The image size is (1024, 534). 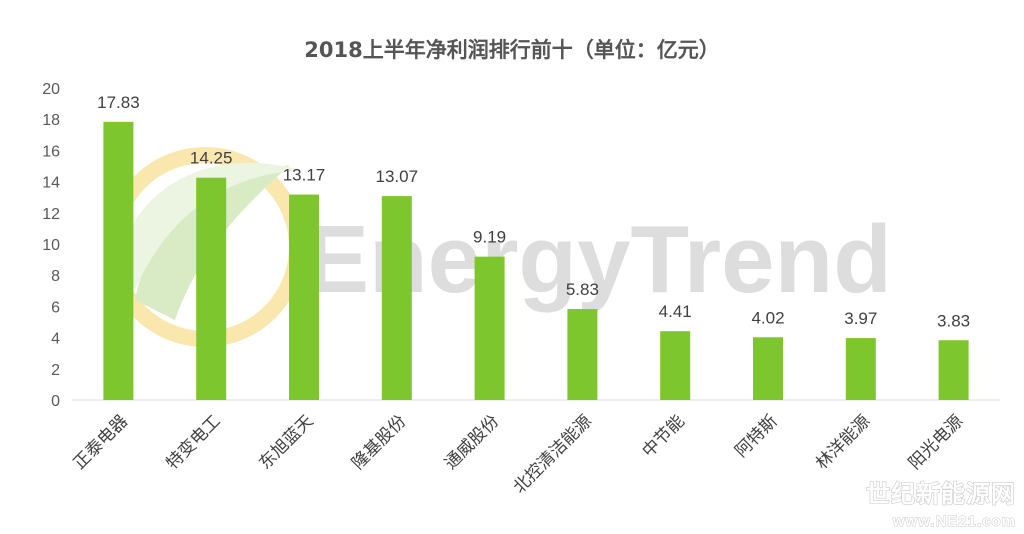 I want to click on data-label: 5.83, so click(x=582, y=289).